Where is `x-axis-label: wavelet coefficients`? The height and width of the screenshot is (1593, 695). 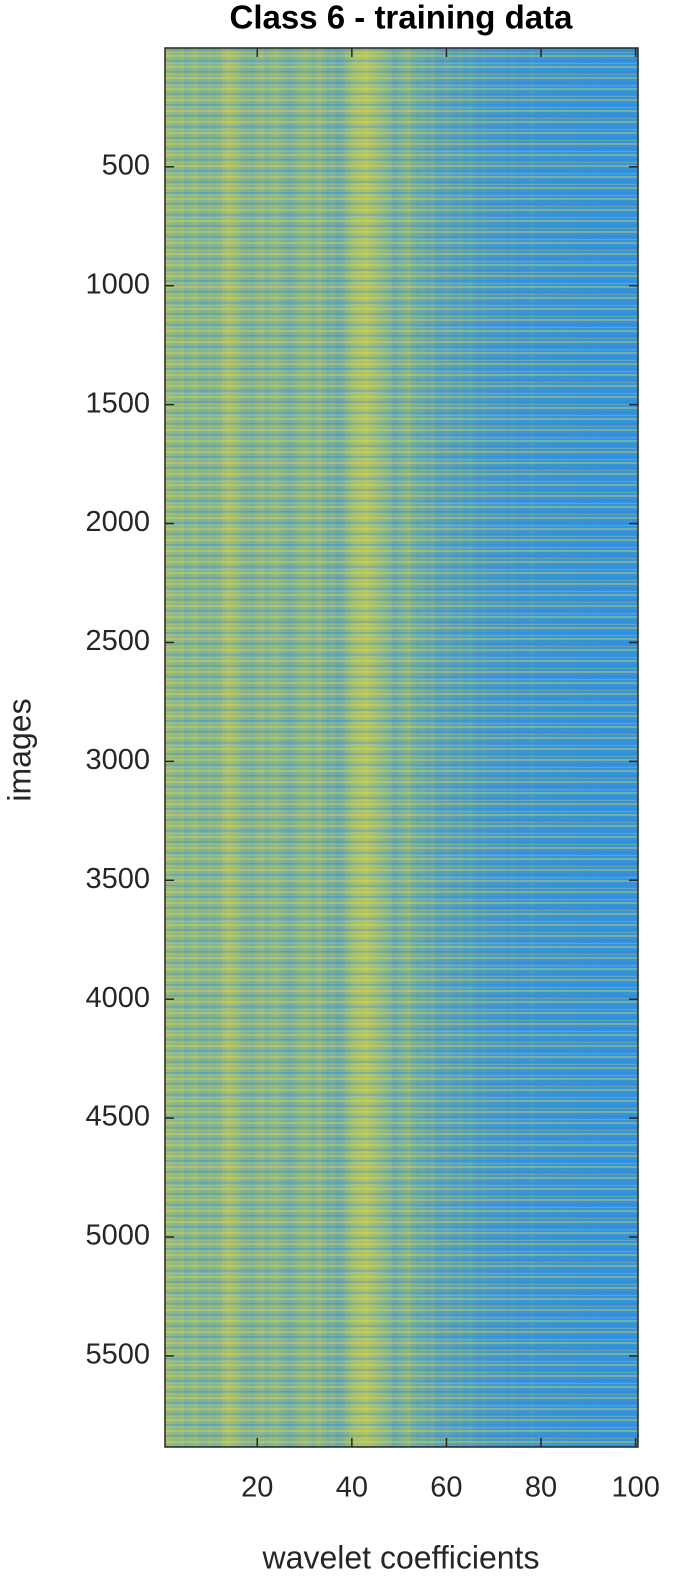
x-axis-label: wavelet coefficients is located at coordinates (401, 1557).